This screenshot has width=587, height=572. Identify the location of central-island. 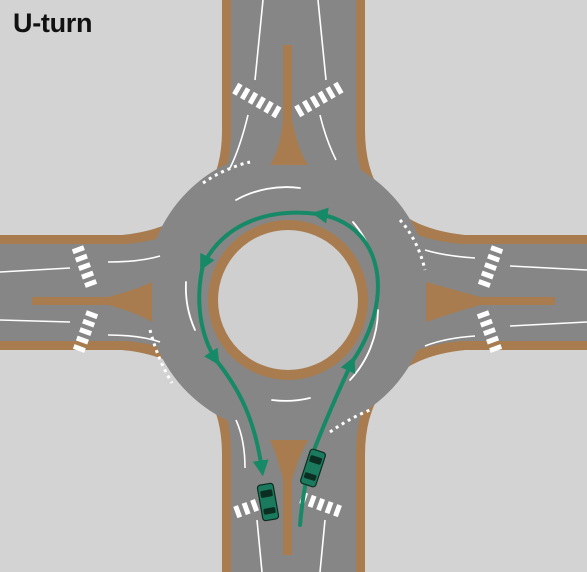
(288, 300).